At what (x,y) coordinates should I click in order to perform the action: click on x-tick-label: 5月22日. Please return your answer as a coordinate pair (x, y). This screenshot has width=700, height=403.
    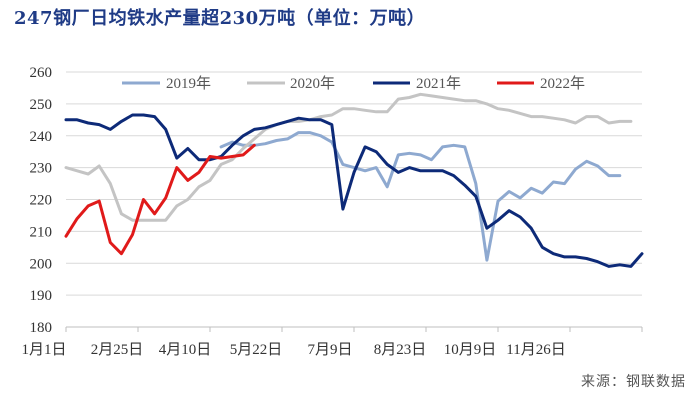
    Looking at the image, I should click on (256, 350).